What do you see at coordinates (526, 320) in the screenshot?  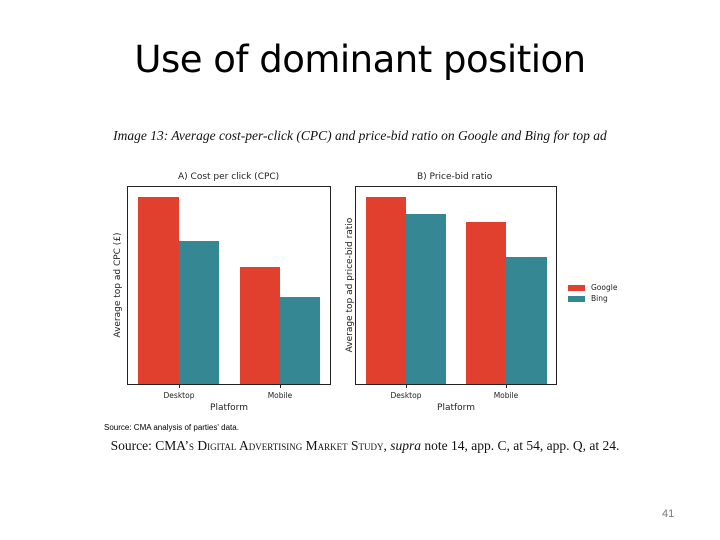 I see `bar-b-mobile-bing` at bounding box center [526, 320].